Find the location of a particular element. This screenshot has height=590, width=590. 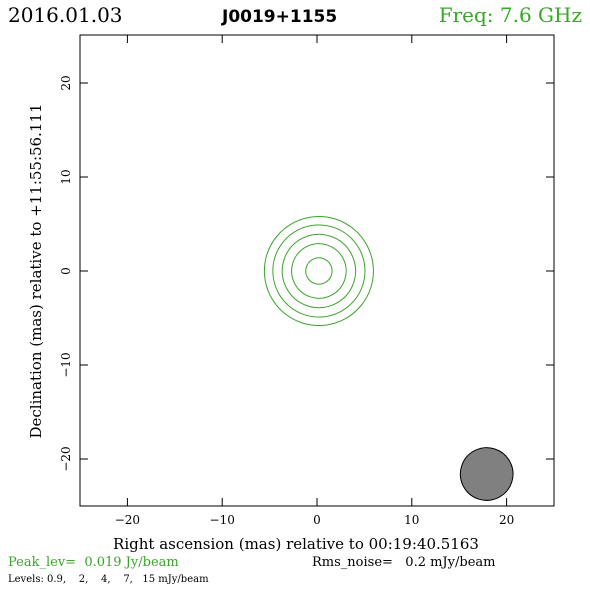

peak-level: Peak_lev= 0.019 Jy/beam is located at coordinates (93, 562).